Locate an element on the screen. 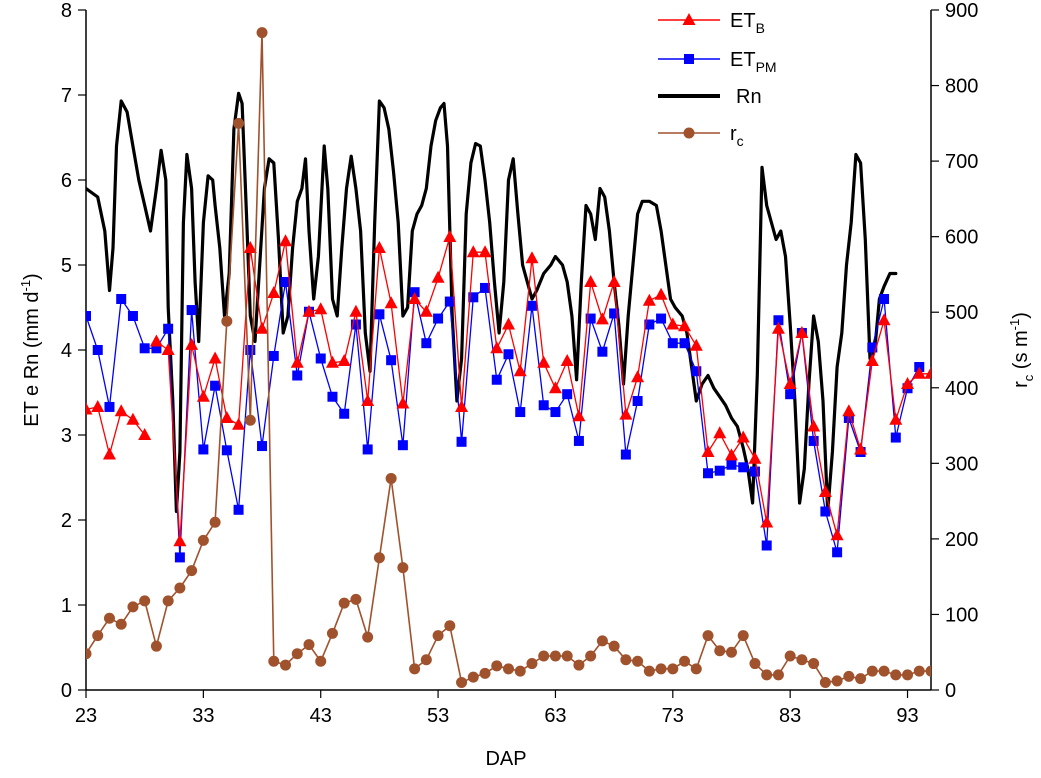 Image resolution: width=1041 pixels, height=778 pixels. y-left-tick-label: 0 is located at coordinates (66, 691).